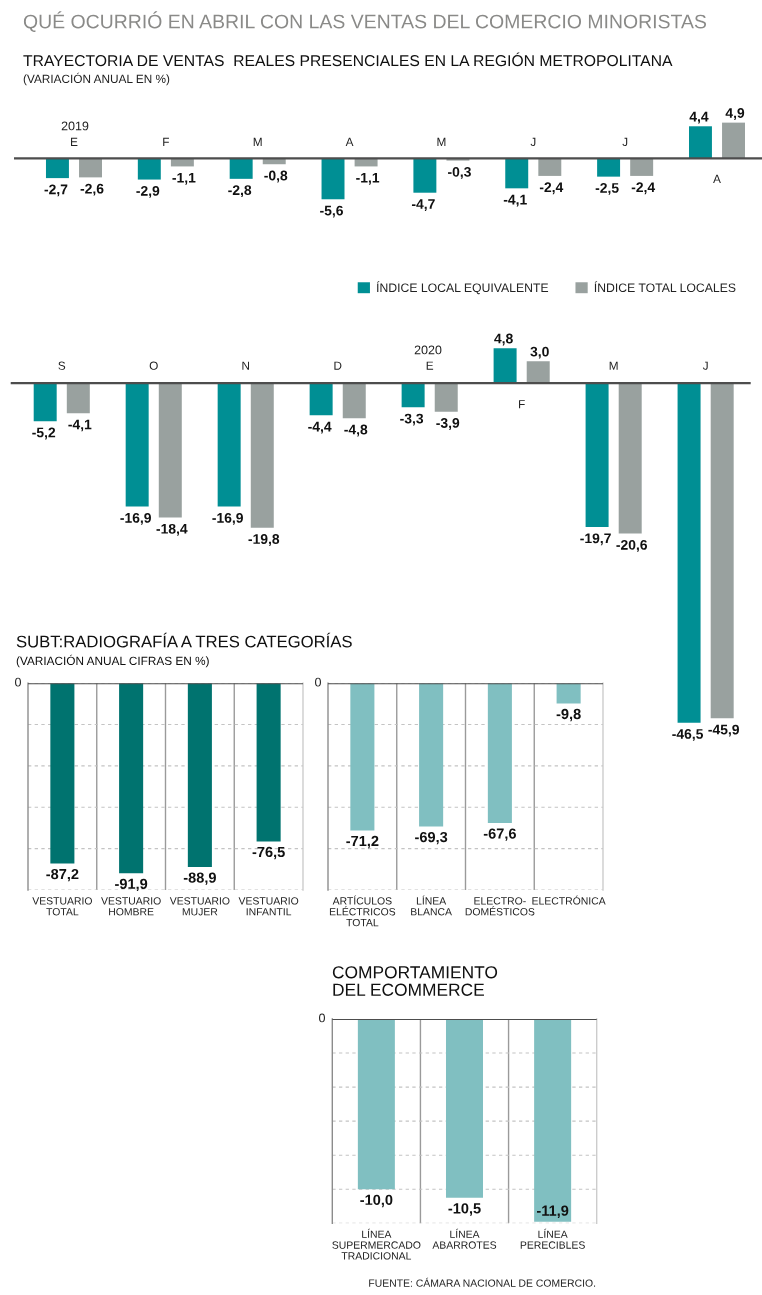  What do you see at coordinates (112, 661) in the screenshot?
I see `chart-subtitle: (VARIACIÓN ANUAL CIFRAS EN %)` at bounding box center [112, 661].